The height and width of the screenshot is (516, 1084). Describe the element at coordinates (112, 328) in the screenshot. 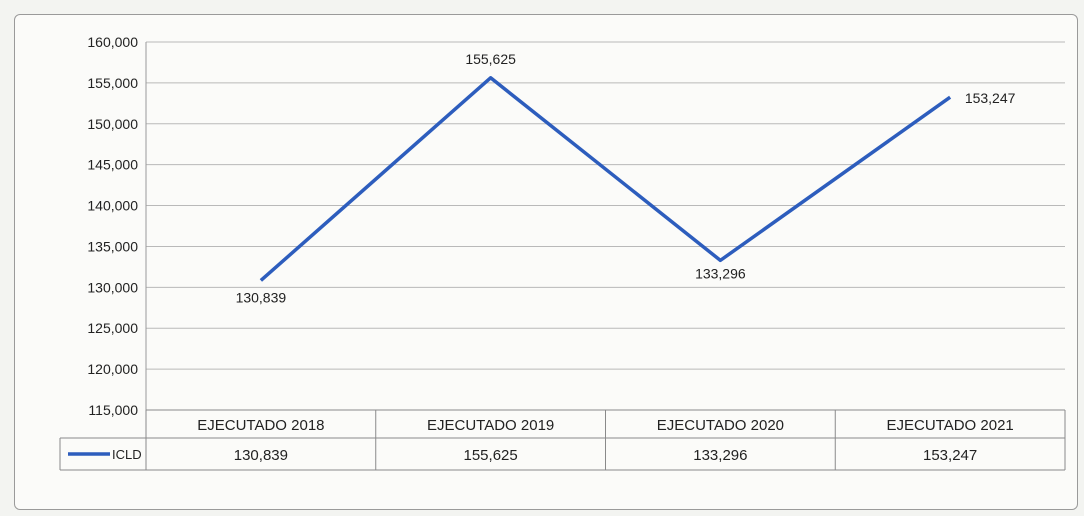

I see `y-tick-label: 125,000` at that location.